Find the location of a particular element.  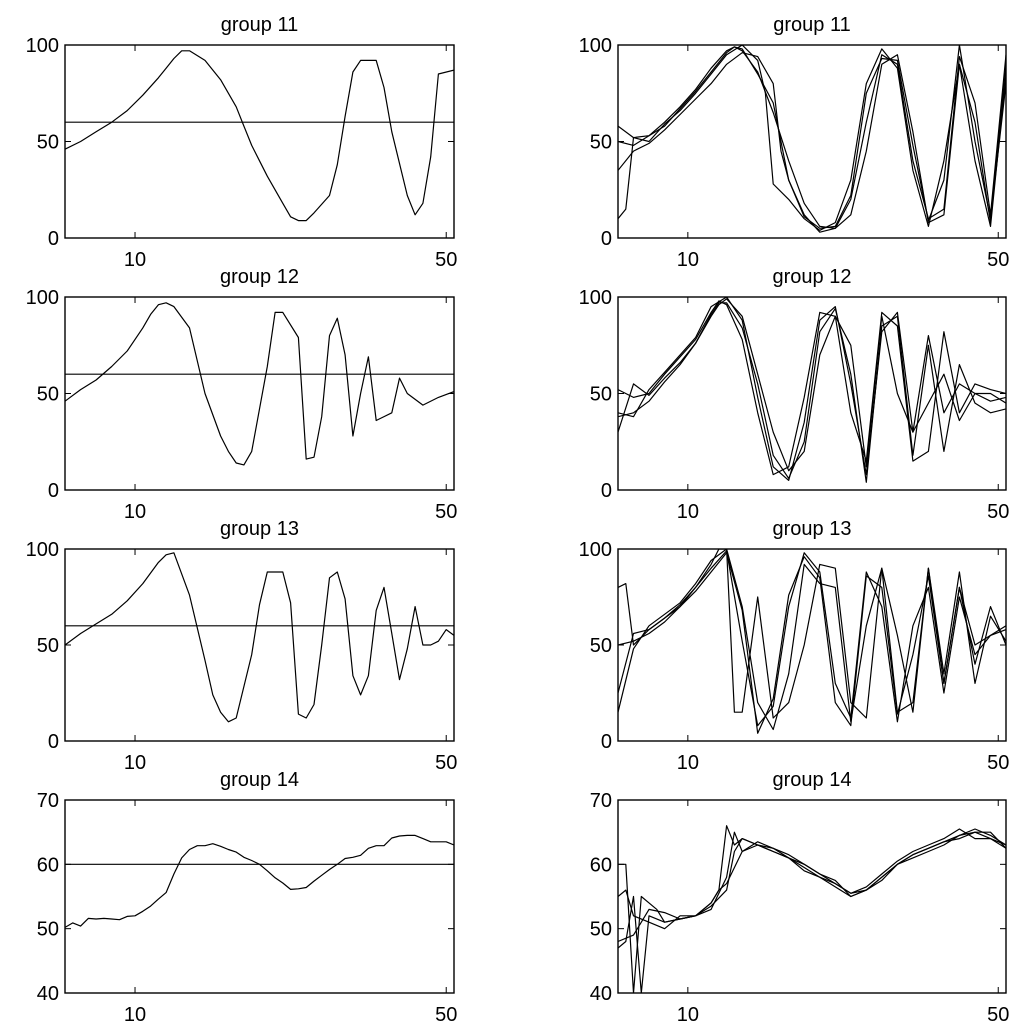

chart-panel-8: group 14 40 50 60 70 10 50 is located at coordinates (800, 897).